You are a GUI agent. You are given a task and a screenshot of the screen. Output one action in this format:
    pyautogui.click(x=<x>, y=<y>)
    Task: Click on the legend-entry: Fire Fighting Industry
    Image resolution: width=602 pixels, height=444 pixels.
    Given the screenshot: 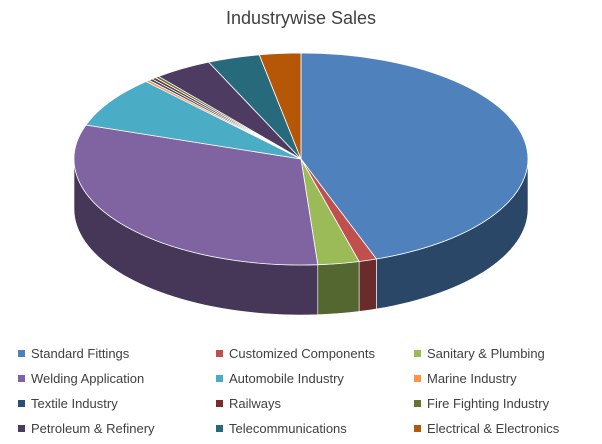 What is the action you would take?
    pyautogui.click(x=508, y=403)
    